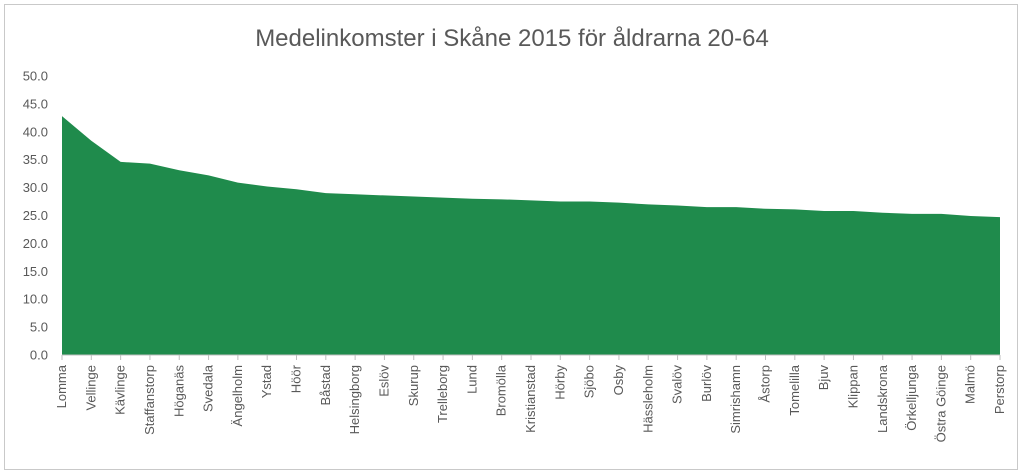 The image size is (1024, 476). What do you see at coordinates (266, 381) in the screenshot?
I see `x-tick-label: Ystad` at bounding box center [266, 381].